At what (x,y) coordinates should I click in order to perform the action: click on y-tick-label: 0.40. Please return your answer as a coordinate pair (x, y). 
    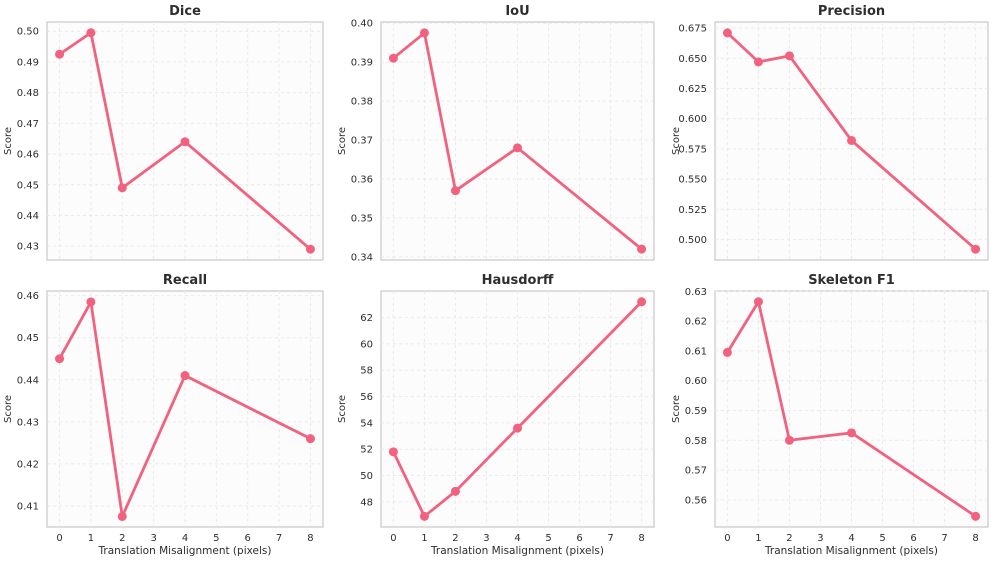
    Looking at the image, I should click on (362, 24).